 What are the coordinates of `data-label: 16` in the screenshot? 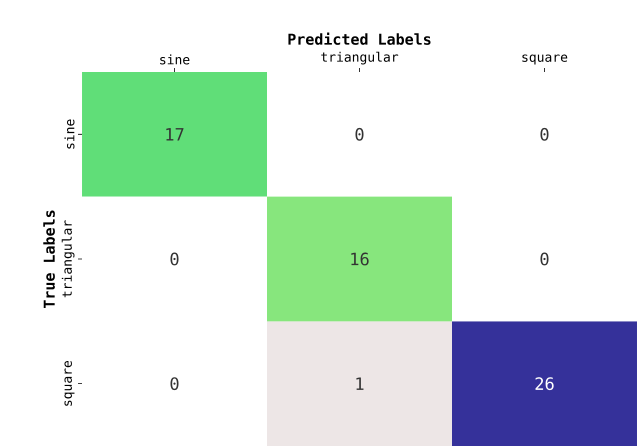 It's located at (360, 259).